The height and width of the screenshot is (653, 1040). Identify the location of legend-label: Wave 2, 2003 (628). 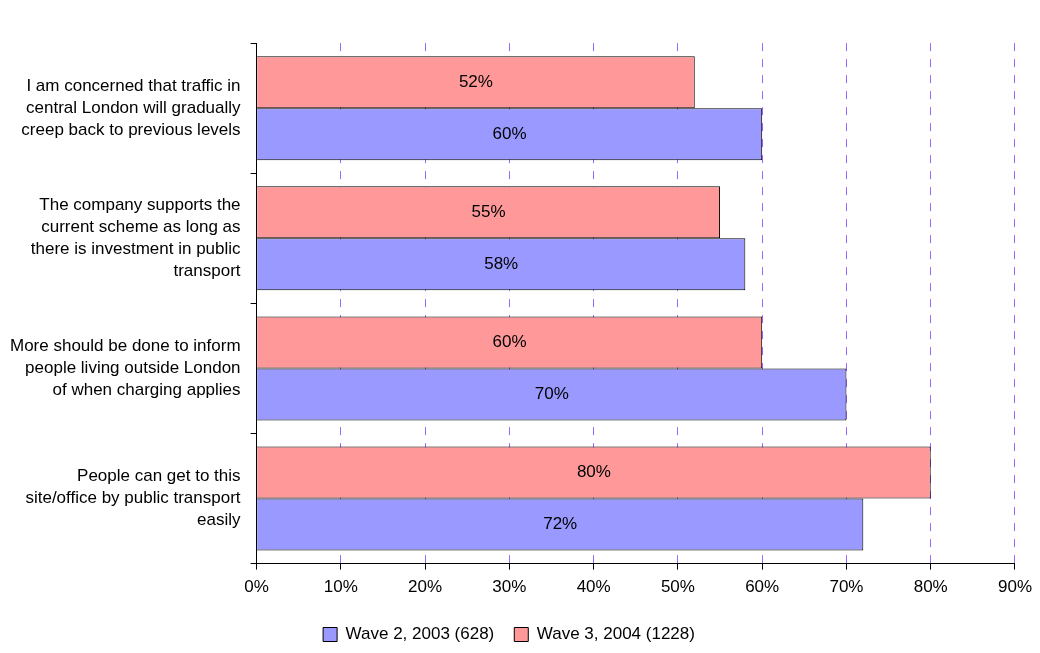
(420, 634).